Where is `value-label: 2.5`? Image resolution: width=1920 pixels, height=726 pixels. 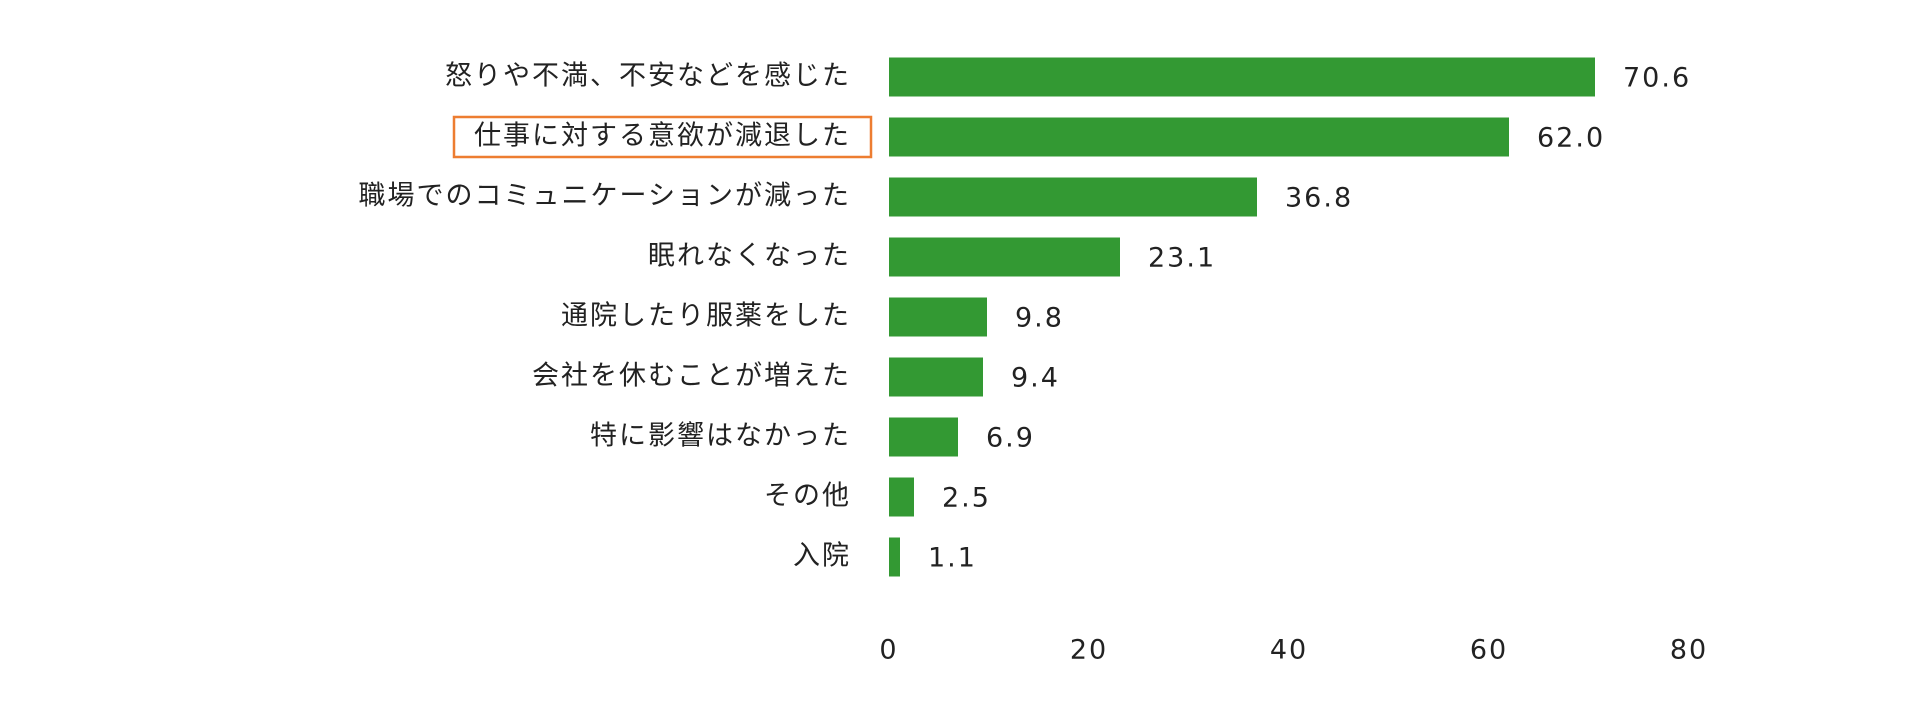 value-label: 2.5 is located at coordinates (966, 498).